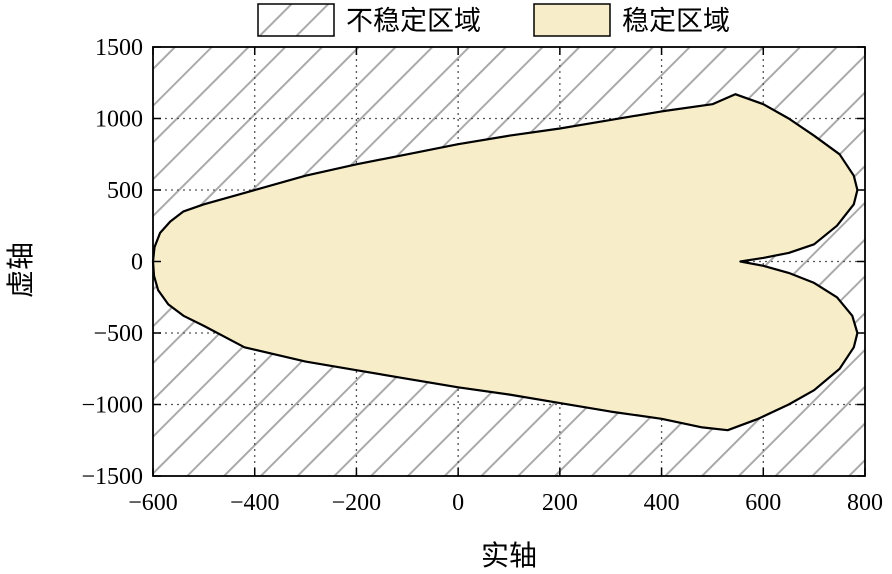  I want to click on y-tick-label: −500, so click(118, 334).